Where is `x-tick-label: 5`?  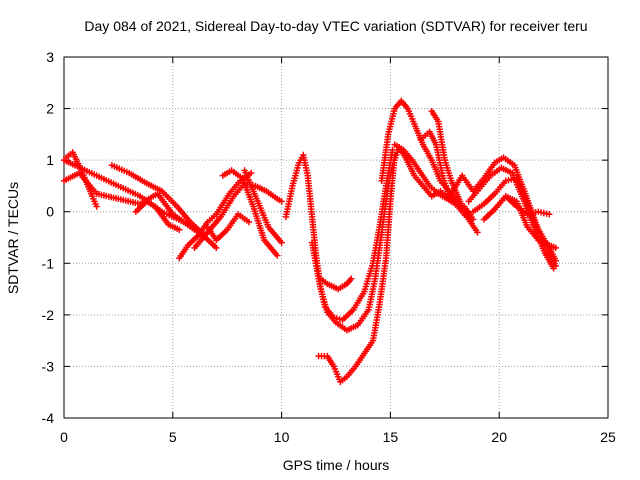 x-tick-label: 5 is located at coordinates (173, 437).